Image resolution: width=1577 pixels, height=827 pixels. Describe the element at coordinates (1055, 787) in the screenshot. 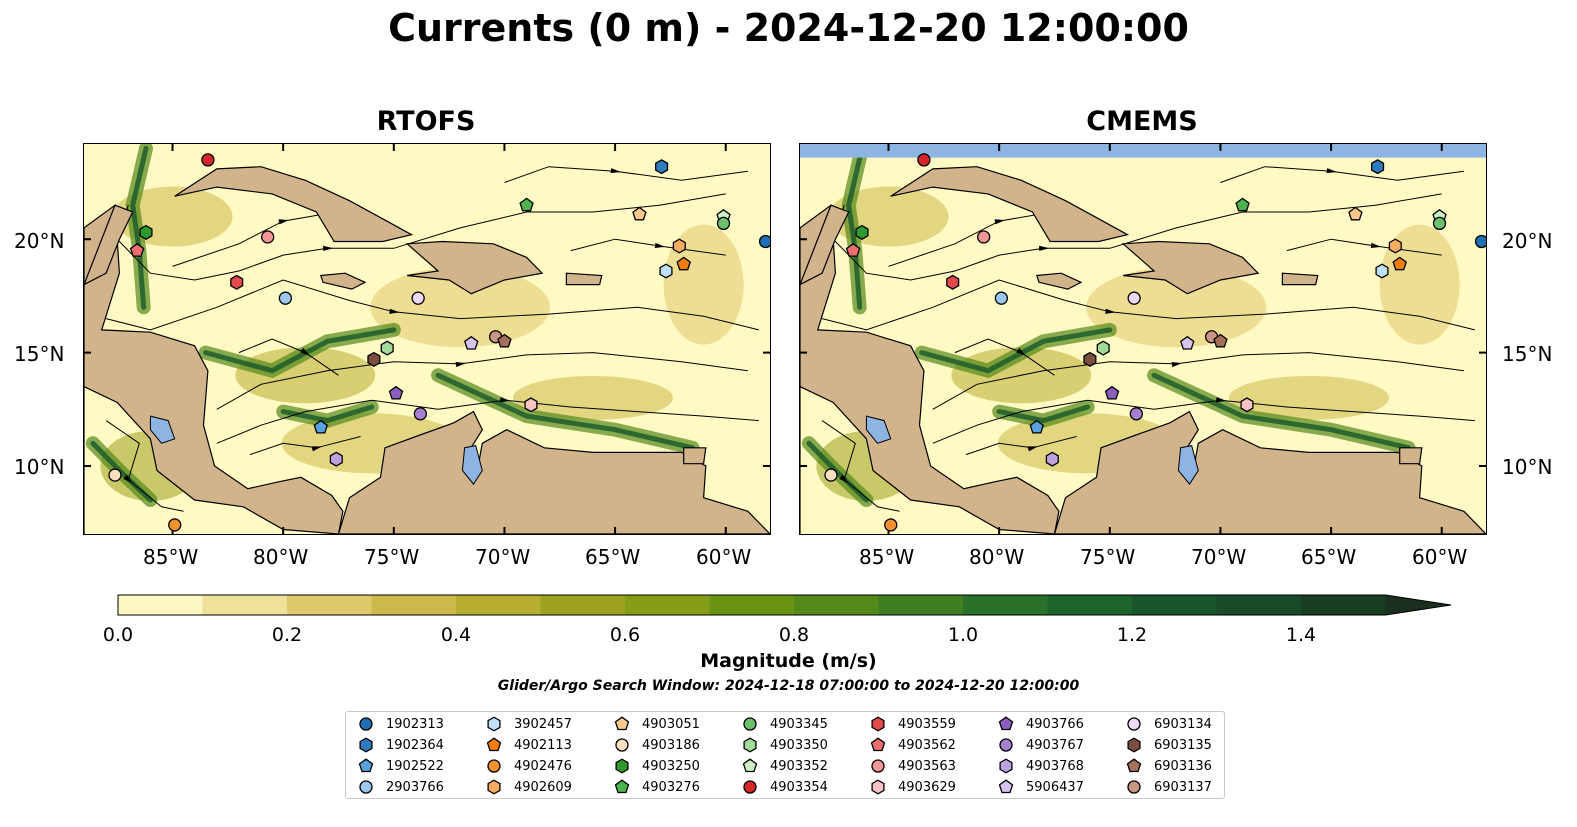

I see `legend-label: 5906437` at that location.